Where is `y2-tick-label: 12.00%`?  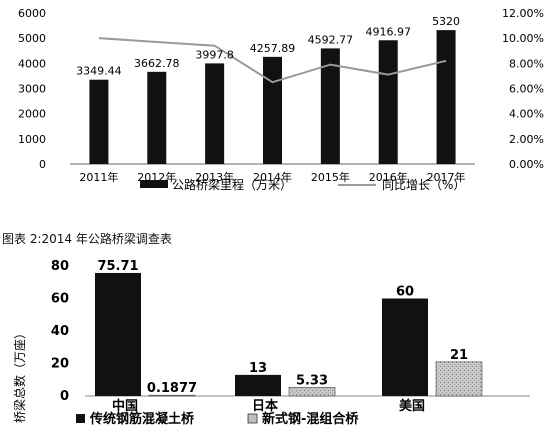
y2-tick-label: 12.00% is located at coordinates (523, 13).